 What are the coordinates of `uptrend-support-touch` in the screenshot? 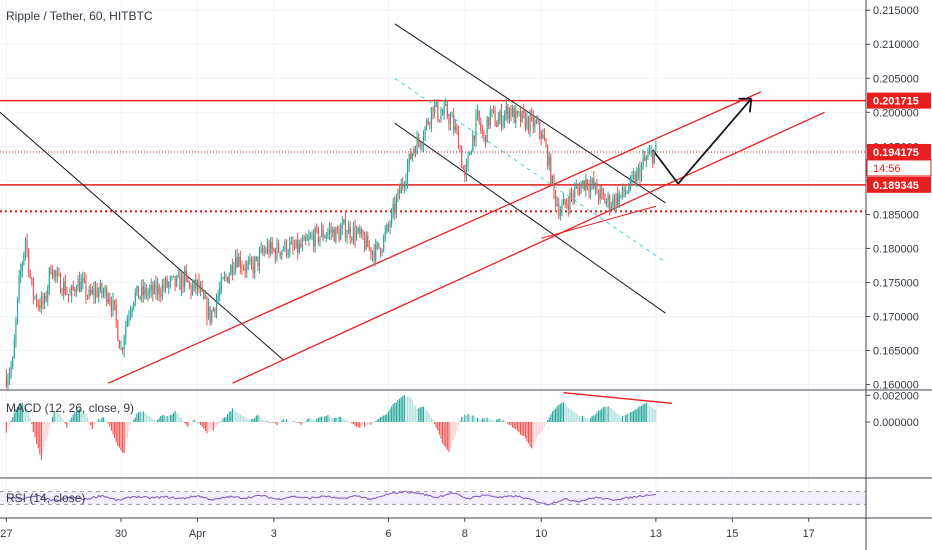 It's located at (599, 222).